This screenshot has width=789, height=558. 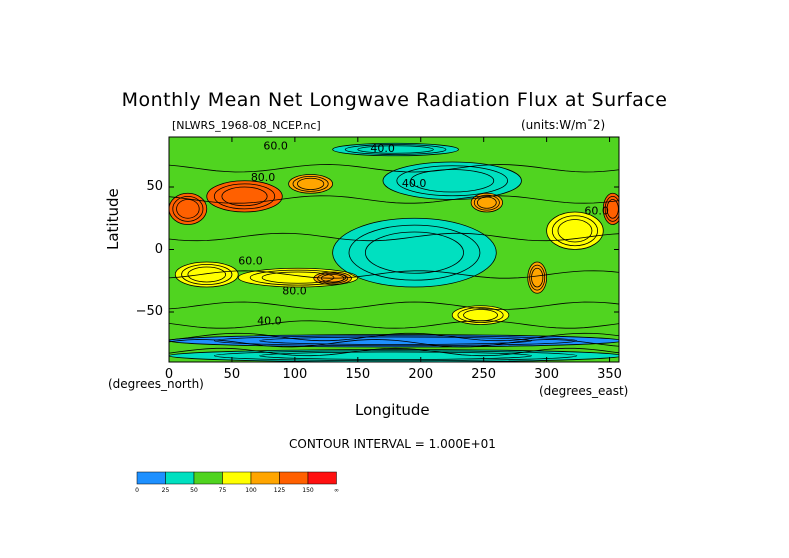 I want to click on x-tick-label: 250, so click(x=484, y=374).